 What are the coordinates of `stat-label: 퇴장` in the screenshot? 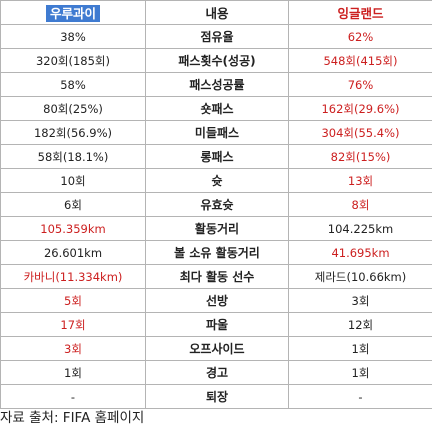 It's located at (217, 396).